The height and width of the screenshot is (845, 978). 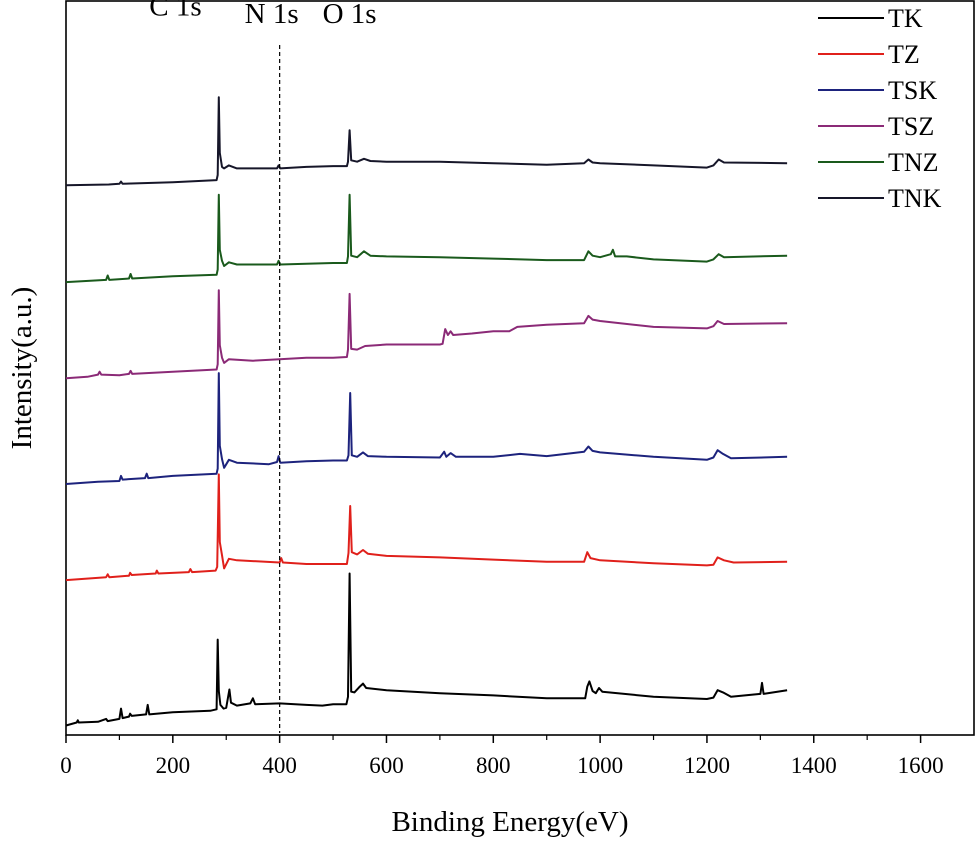 I want to click on series-line-tz, so click(x=426, y=527).